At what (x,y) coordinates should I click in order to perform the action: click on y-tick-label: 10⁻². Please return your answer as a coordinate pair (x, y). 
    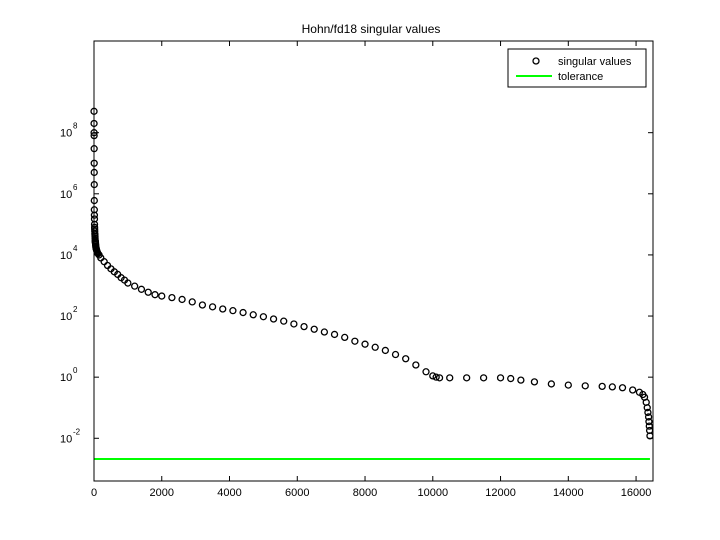
    Looking at the image, I should click on (70, 436).